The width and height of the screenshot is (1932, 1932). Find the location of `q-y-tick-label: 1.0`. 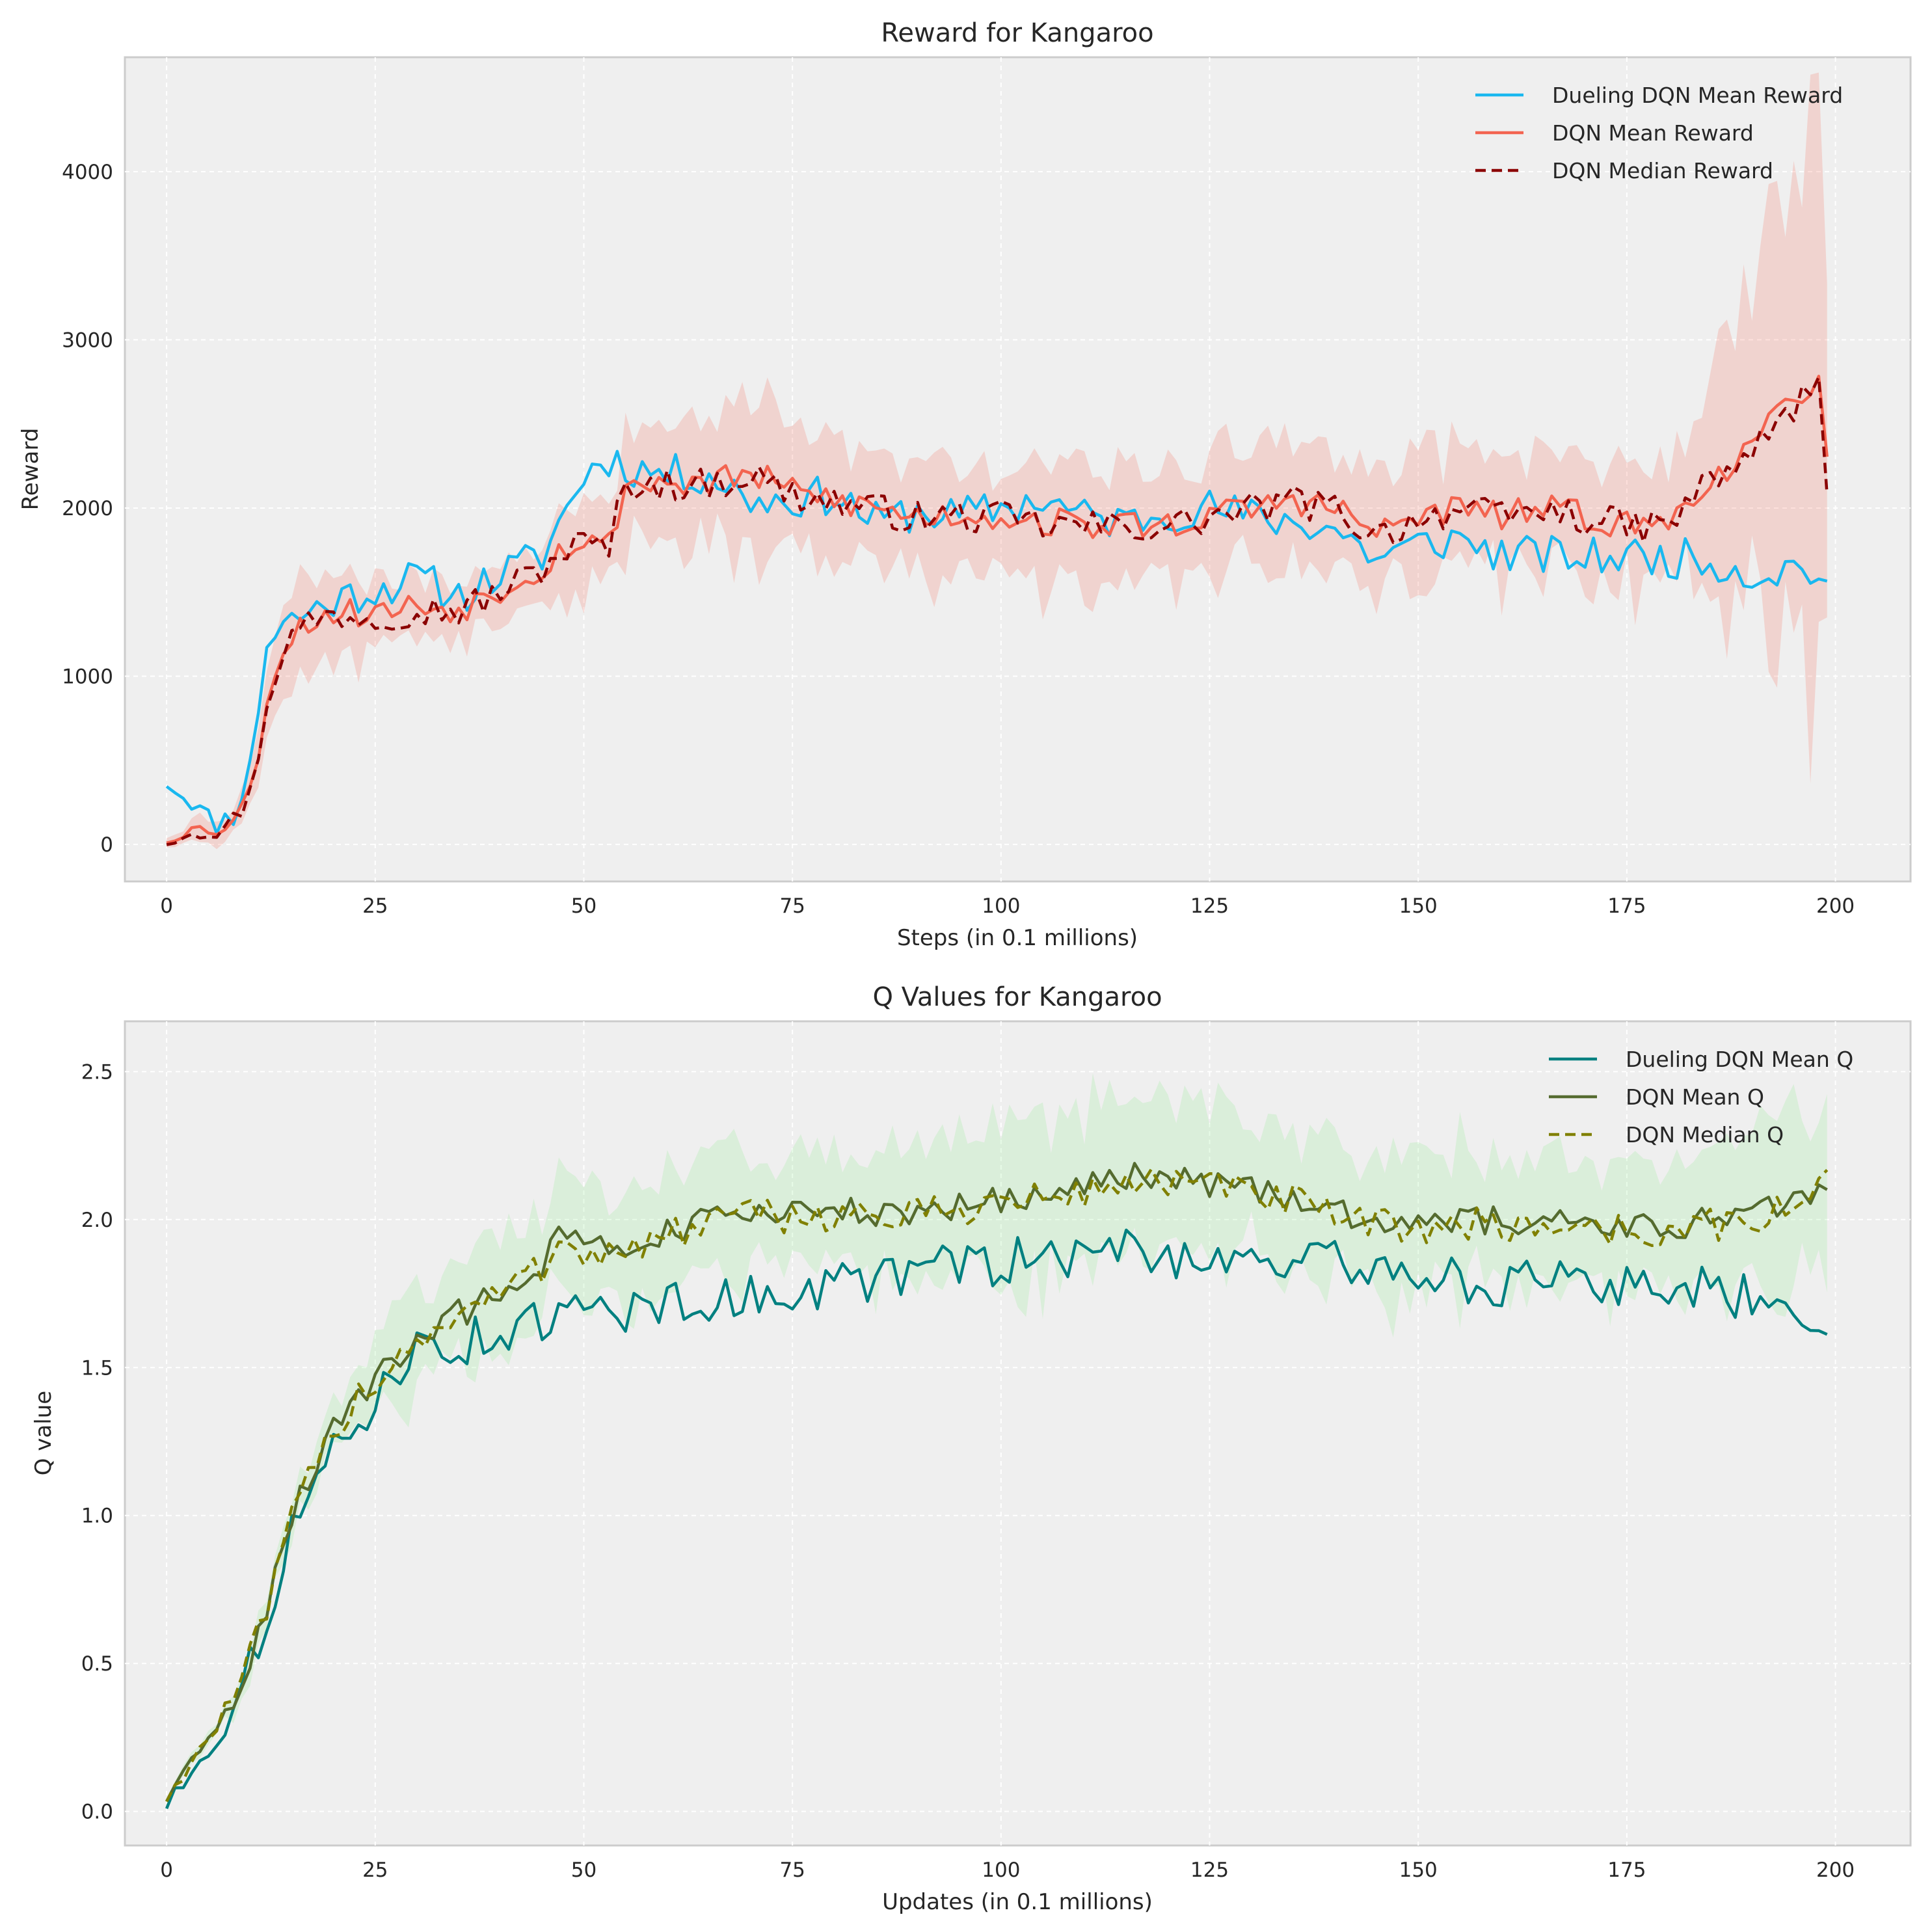

q-y-tick-label: 1.0 is located at coordinates (97, 1516).